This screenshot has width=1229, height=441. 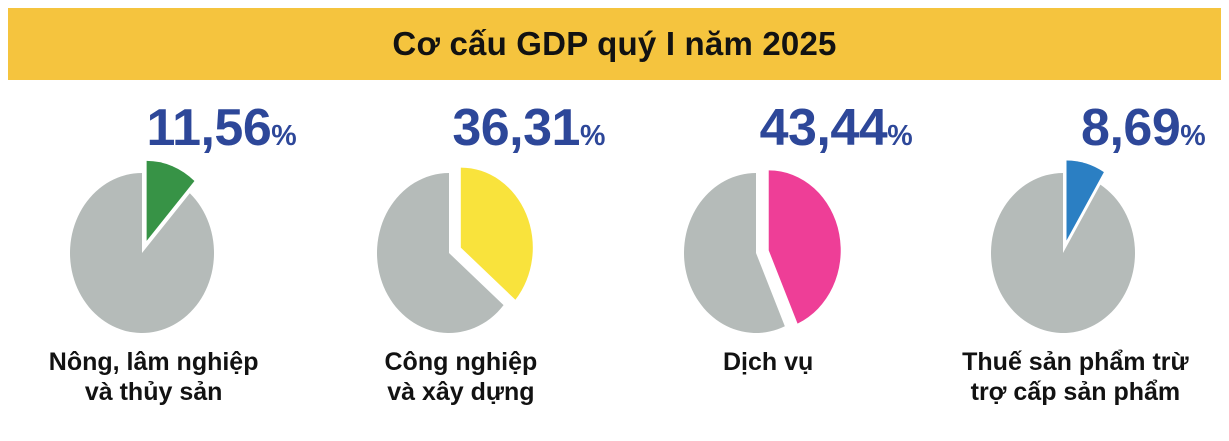 I want to click on label-line: Thuế sản phẩm trừ, so click(x=1075, y=362).